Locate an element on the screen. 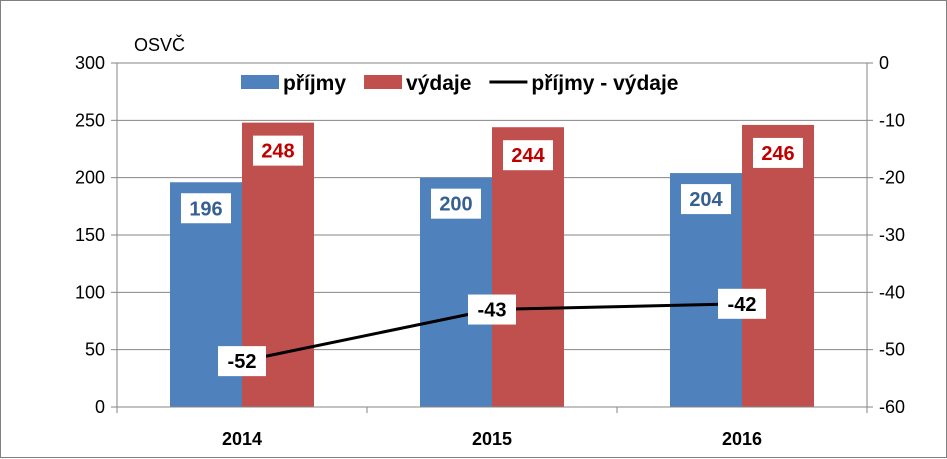 This screenshot has width=947, height=459. data-label: 196 is located at coordinates (205, 209).